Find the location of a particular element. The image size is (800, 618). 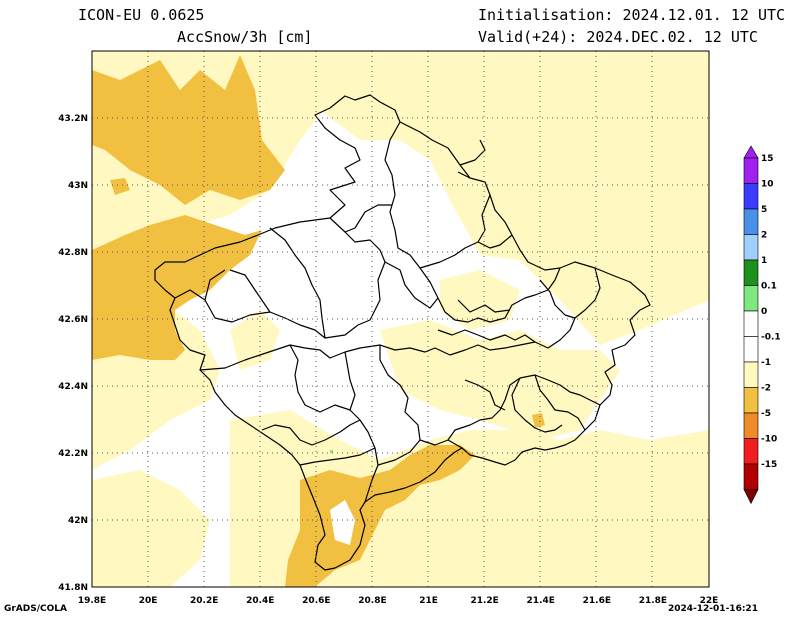

y-tick-label: 42.4N is located at coordinates (73, 387).